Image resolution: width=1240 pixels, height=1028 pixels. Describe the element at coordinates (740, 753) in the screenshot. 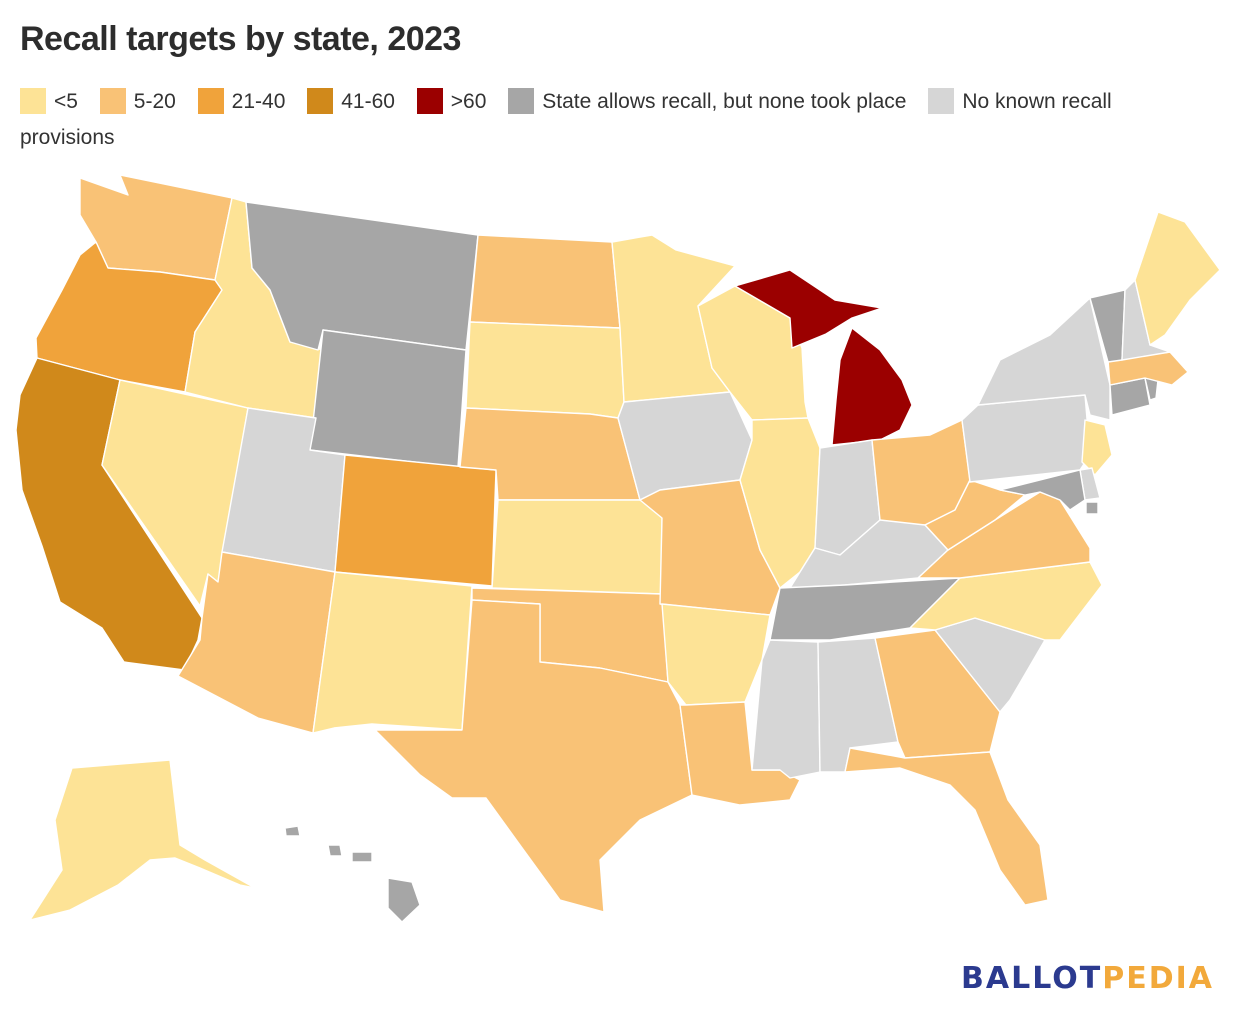

I see `state-LA` at that location.